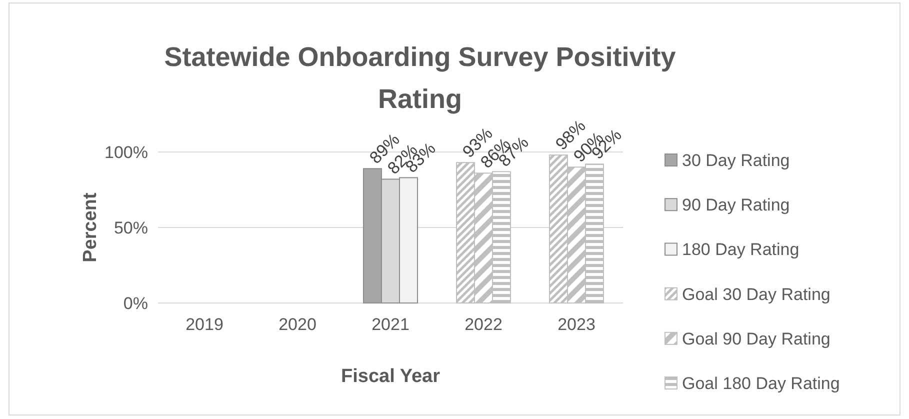 The image size is (909, 419). Describe the element at coordinates (483, 324) in the screenshot. I see `x-tick-label: 2022` at that location.